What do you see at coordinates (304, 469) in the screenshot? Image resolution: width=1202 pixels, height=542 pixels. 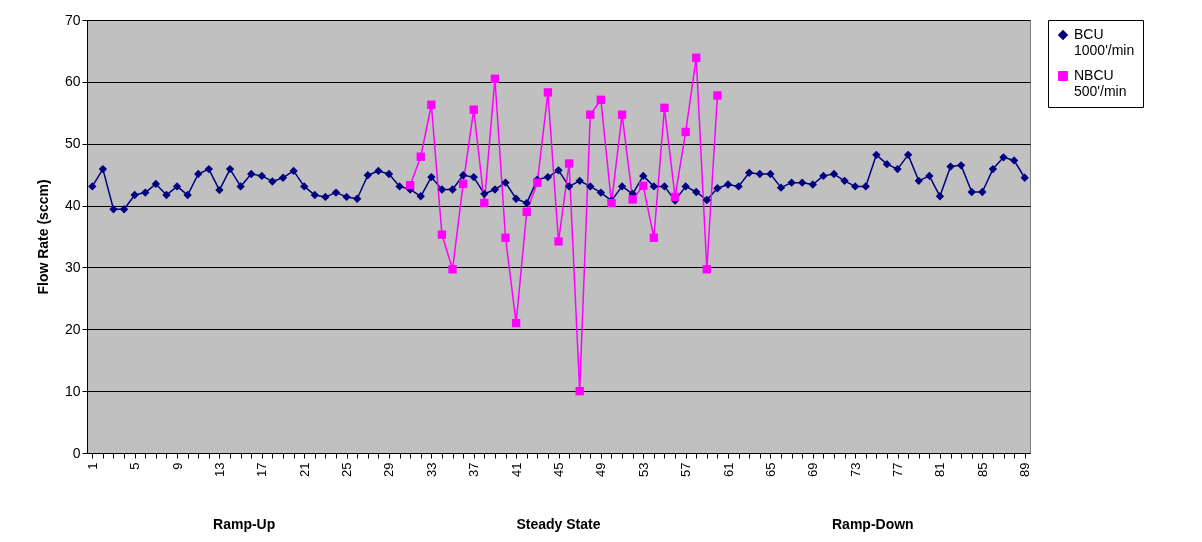 I see `x-tick-label: 21` at bounding box center [304, 469].